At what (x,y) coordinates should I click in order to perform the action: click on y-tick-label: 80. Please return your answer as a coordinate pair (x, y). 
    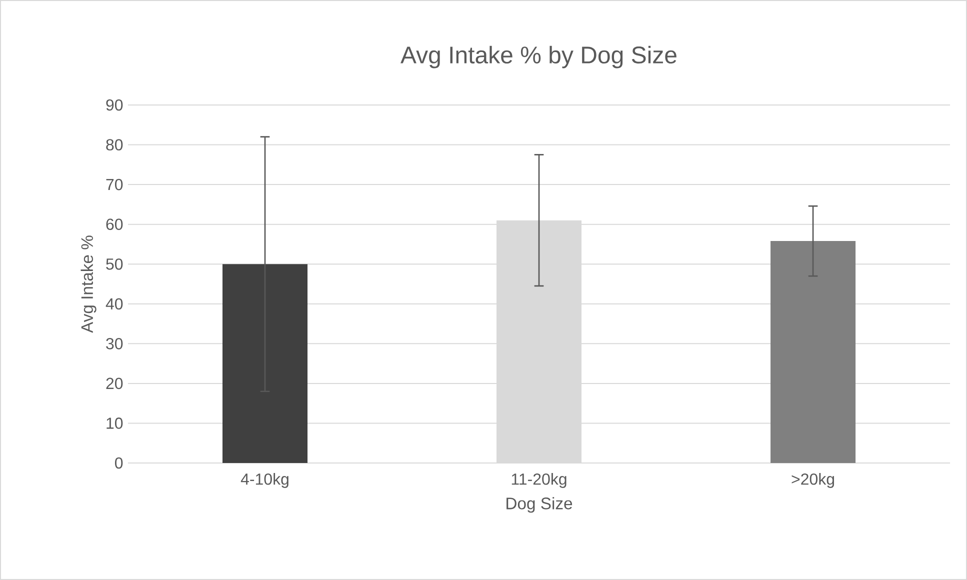
    Looking at the image, I should click on (114, 144).